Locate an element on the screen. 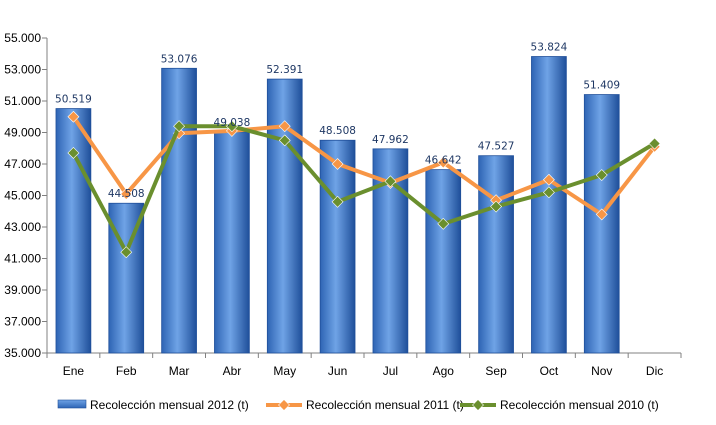  bar-data-label: 50.519 is located at coordinates (73, 100).